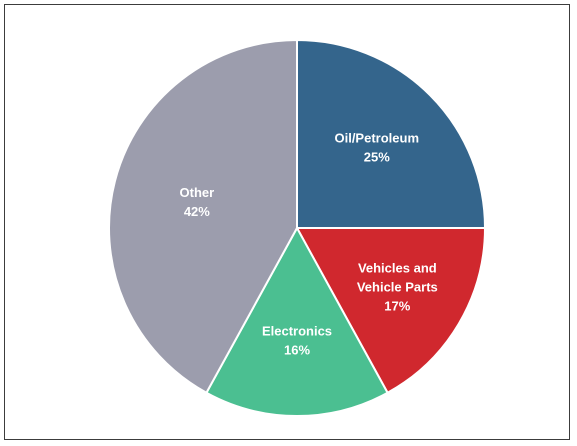 The width and height of the screenshot is (577, 446). What do you see at coordinates (197, 202) in the screenshot?
I see `slice-label-other: Other 42%` at bounding box center [197, 202].